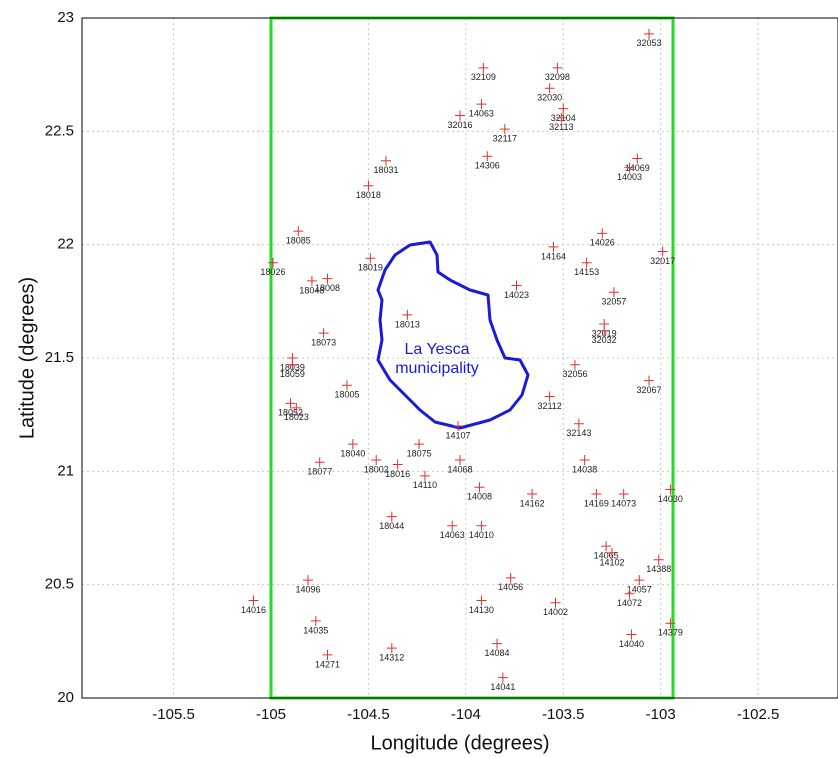 This screenshot has width=838, height=758. I want to click on y-tick-label: 20.5, so click(59, 584).